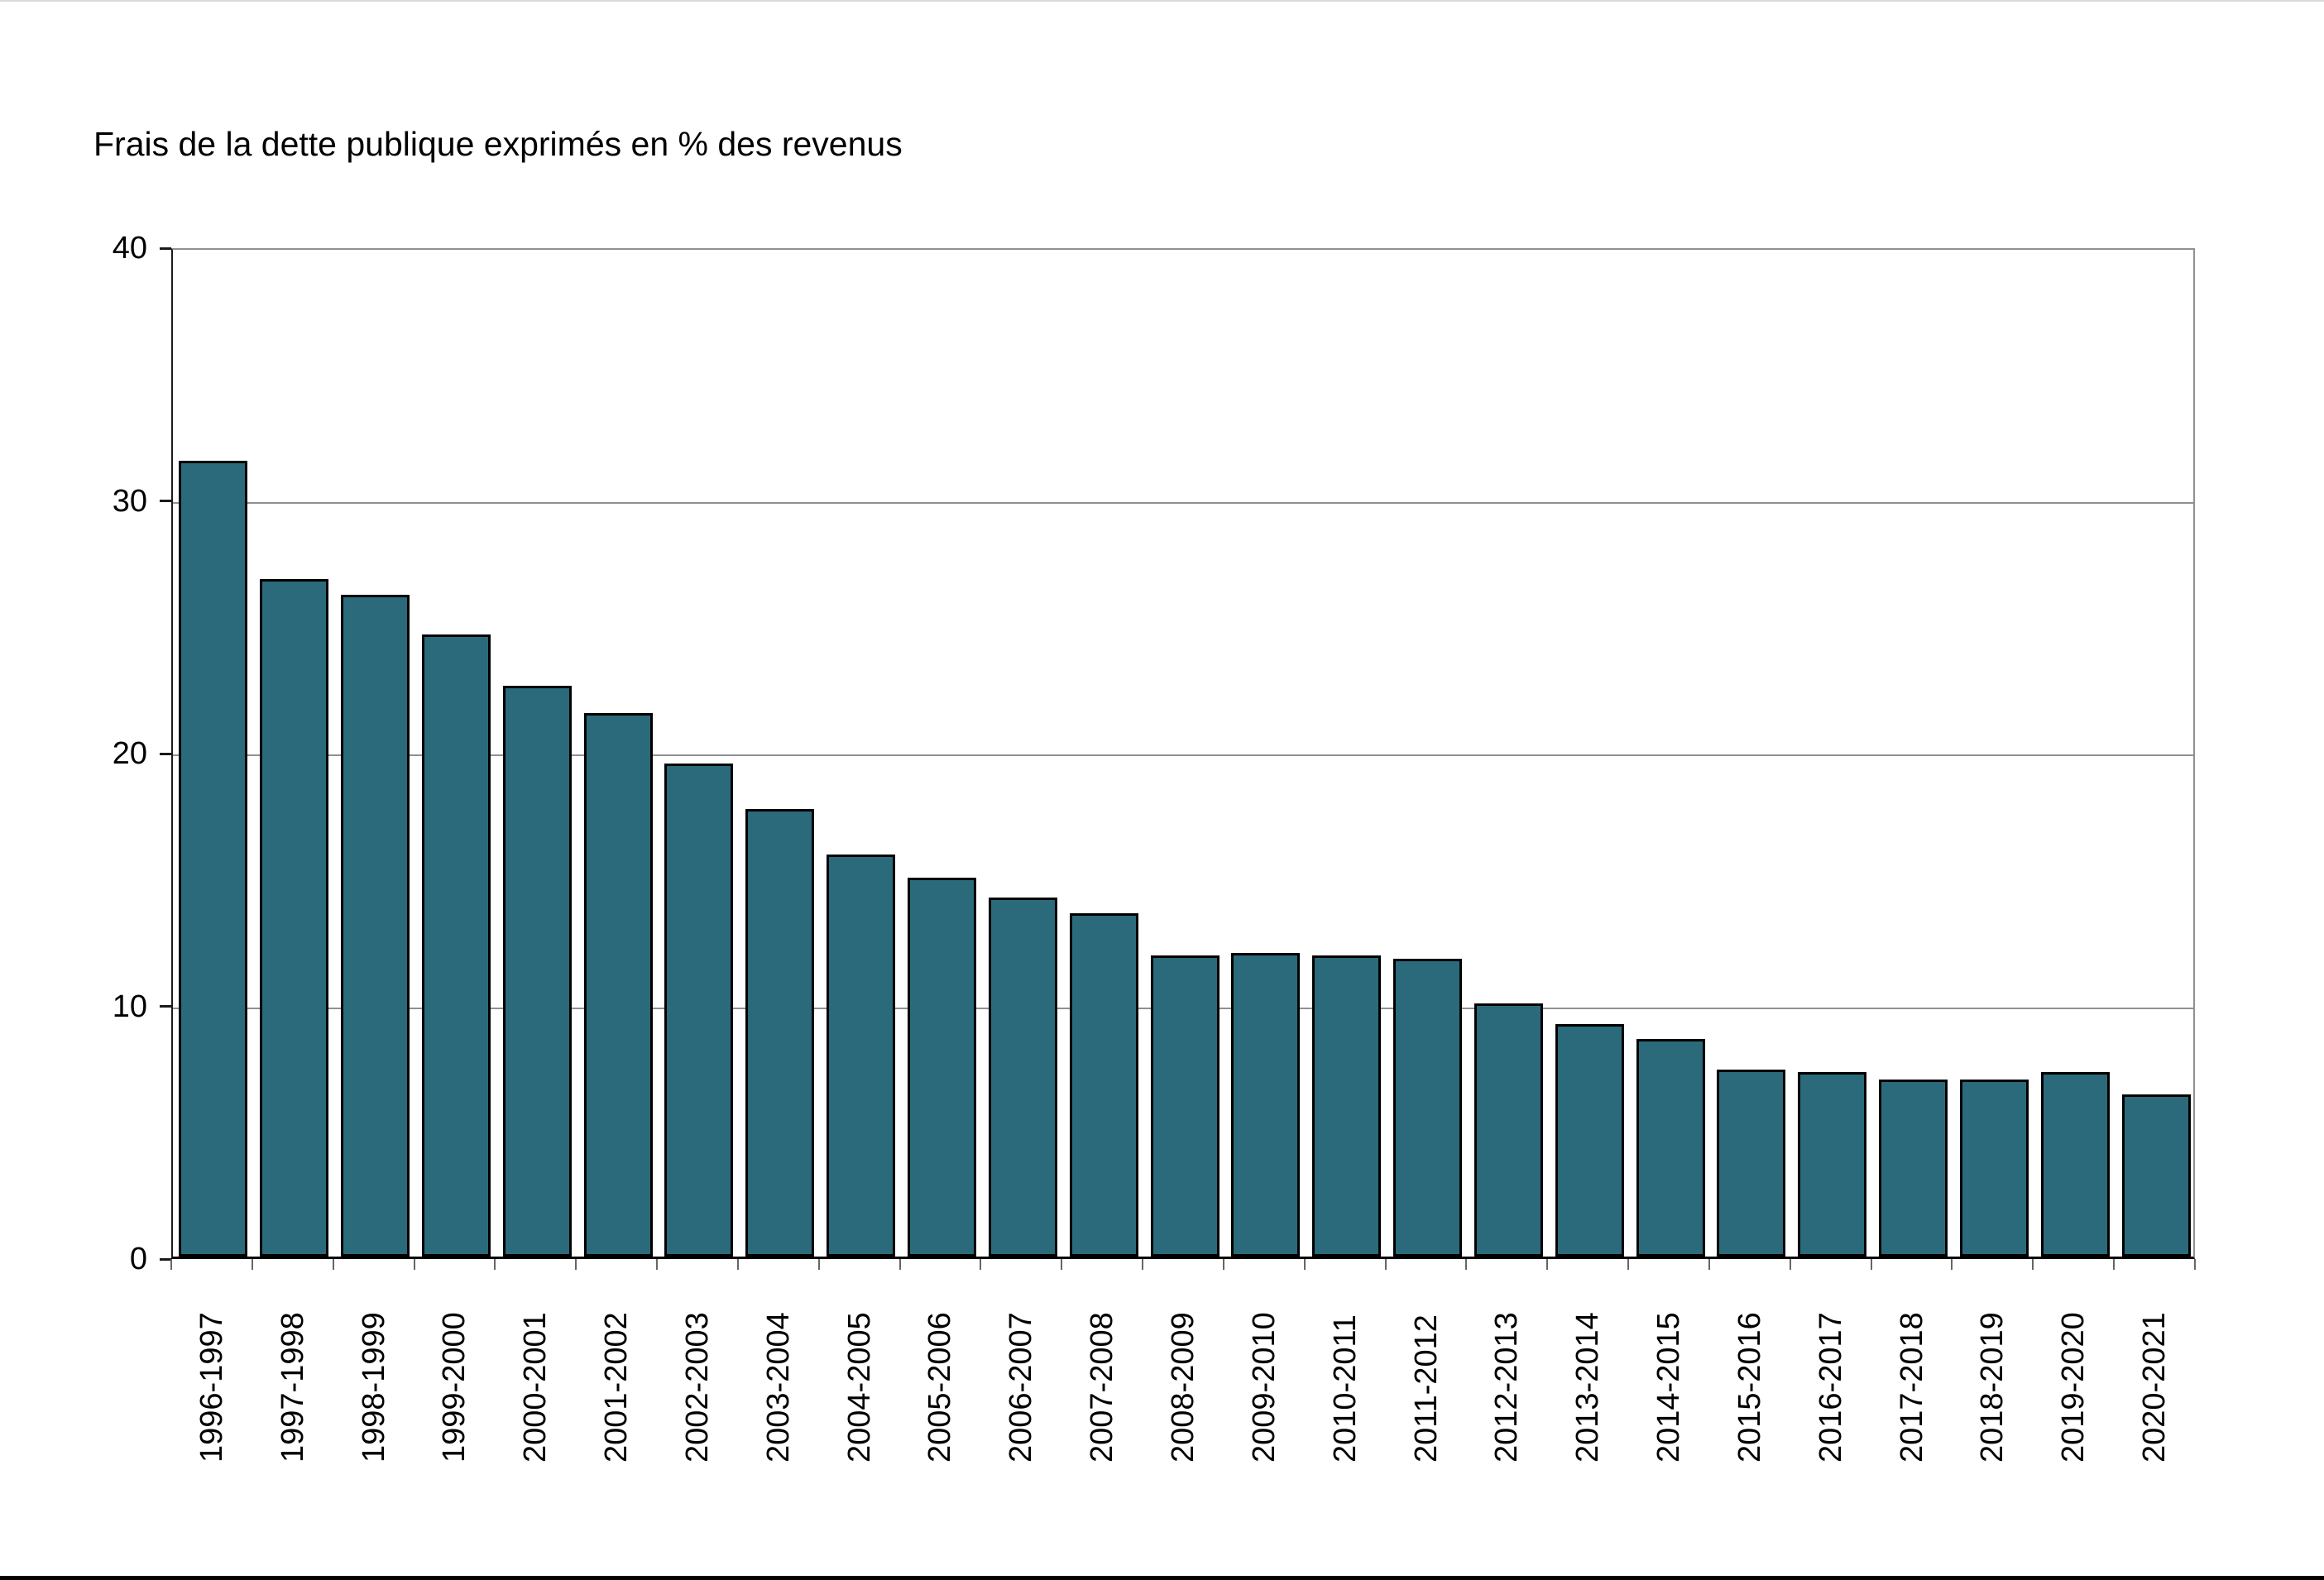  Describe the element at coordinates (778, 1387) in the screenshot. I see `x-tick-label-2003-2004: 2003-2004` at that location.